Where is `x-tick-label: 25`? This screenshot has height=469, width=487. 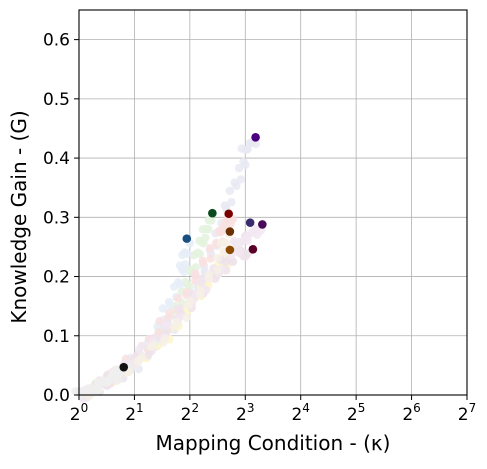
x-tick-label: 25 is located at coordinates (356, 413).